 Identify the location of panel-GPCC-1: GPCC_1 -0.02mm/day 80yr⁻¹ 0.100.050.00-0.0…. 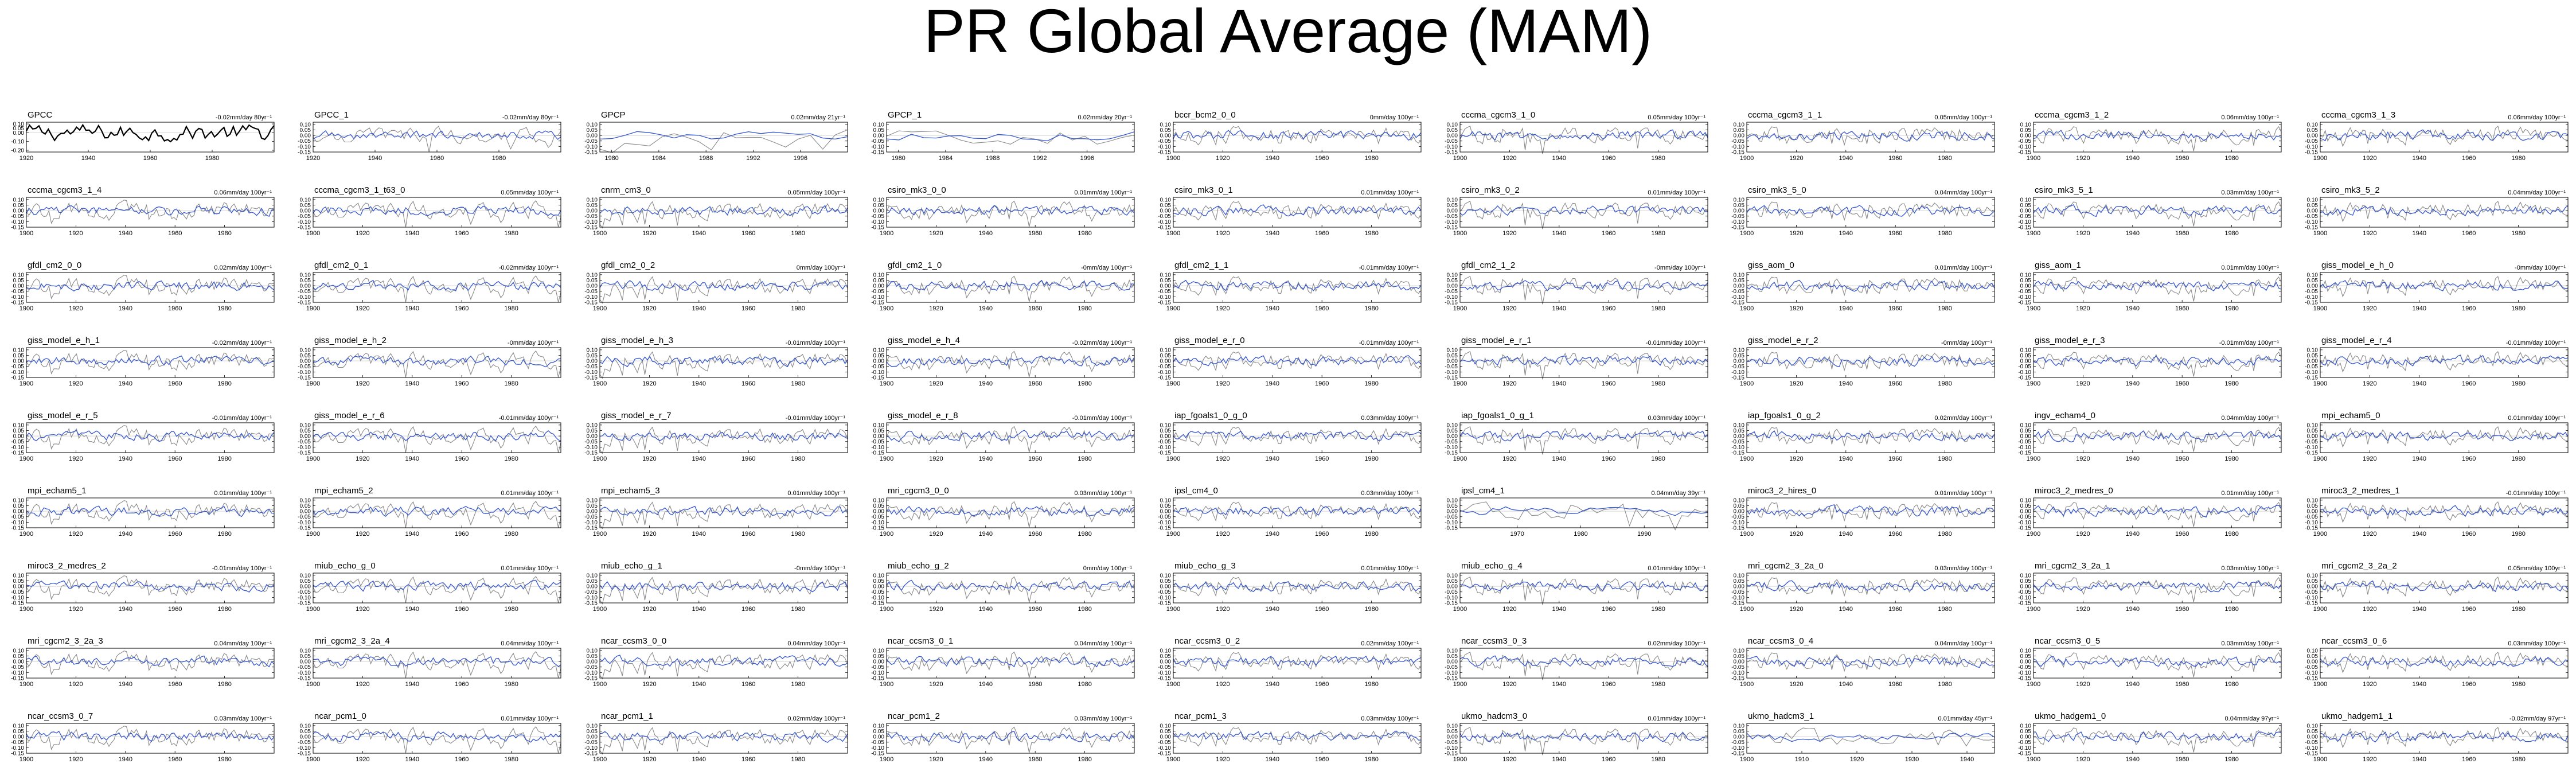
(430, 136).